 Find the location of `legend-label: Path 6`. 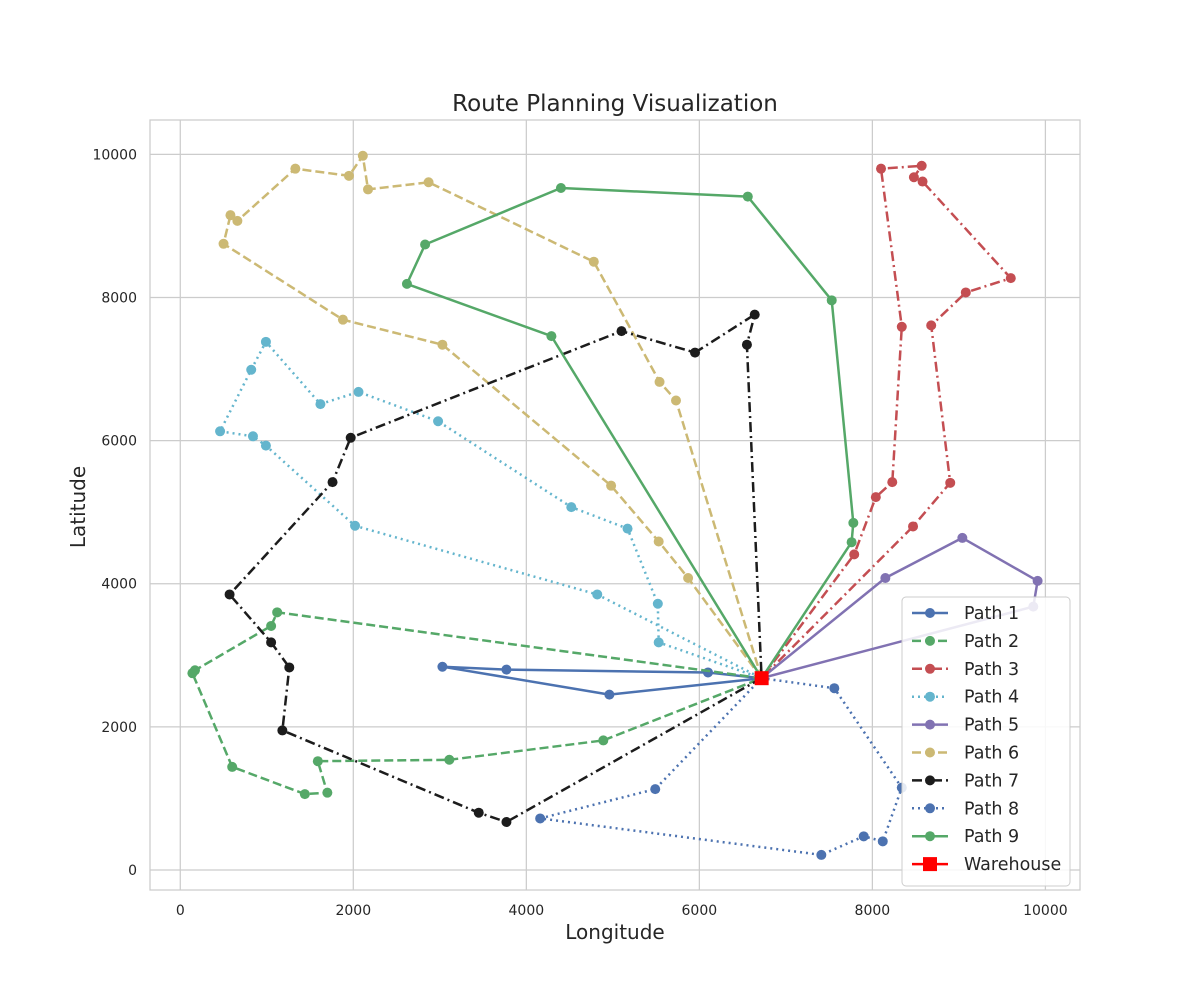

legend-label: Path 6 is located at coordinates (991, 754).